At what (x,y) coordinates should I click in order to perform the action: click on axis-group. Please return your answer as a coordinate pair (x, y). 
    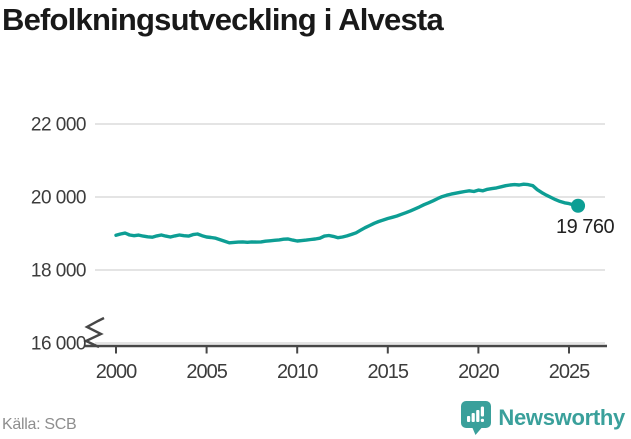
    Looking at the image, I should click on (345, 335).